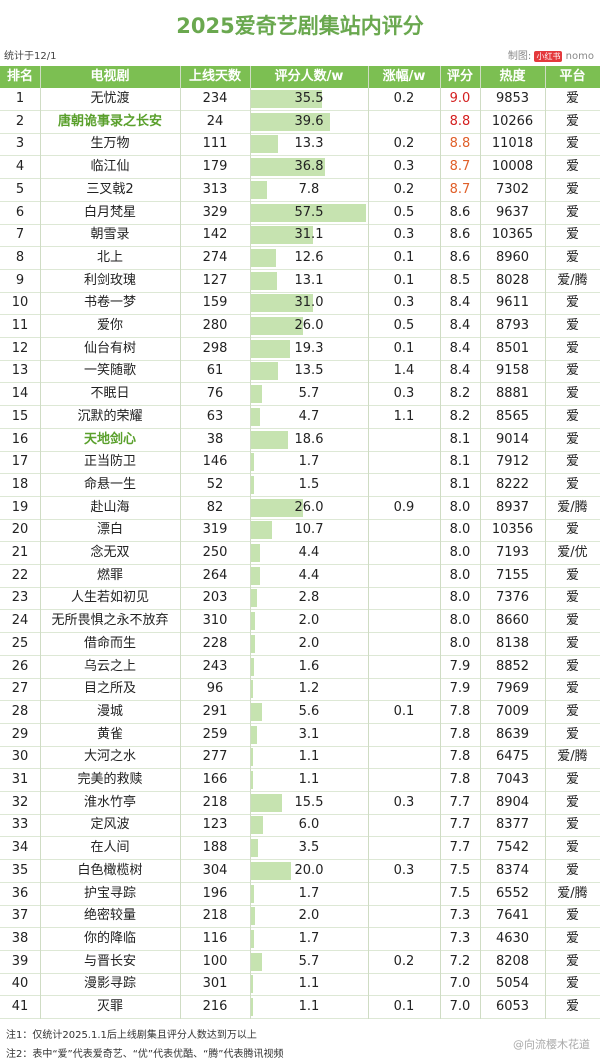 The image size is (600, 1061). What do you see at coordinates (110, 758) in the screenshot?
I see `cell: 大河之水` at bounding box center [110, 758].